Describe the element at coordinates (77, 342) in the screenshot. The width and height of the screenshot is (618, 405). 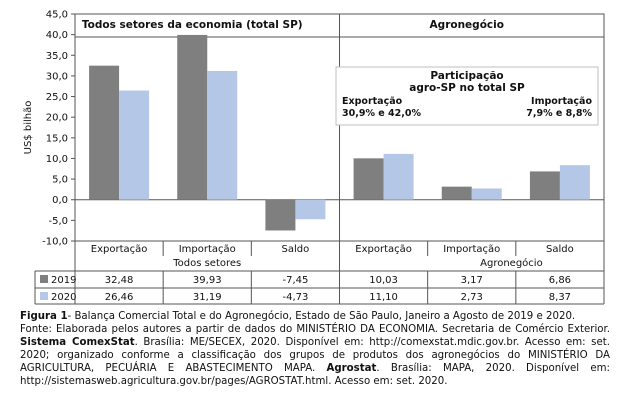
I see `source-bold-1: Sistema ComexStat` at that location.